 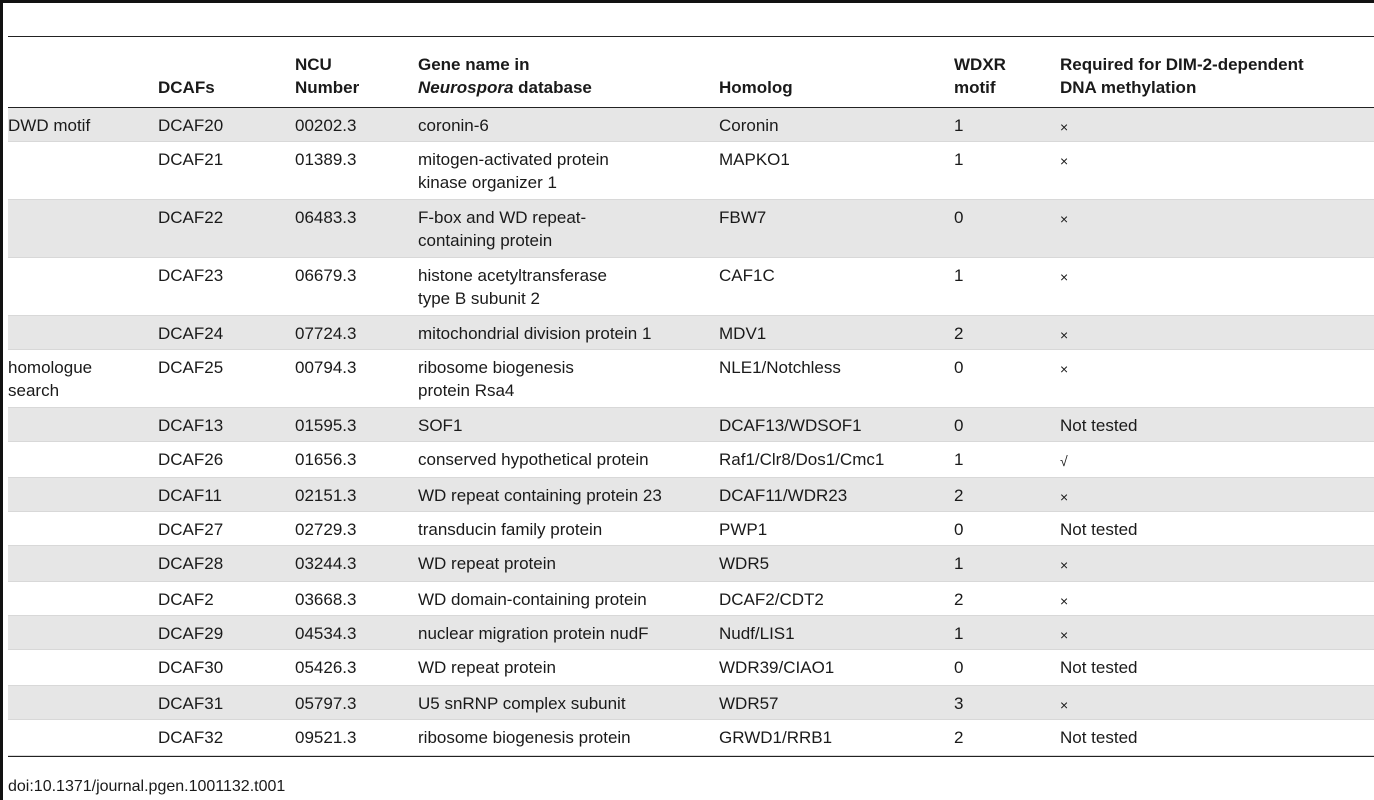 I want to click on row-group: DWD motif, so click(x=49, y=125).